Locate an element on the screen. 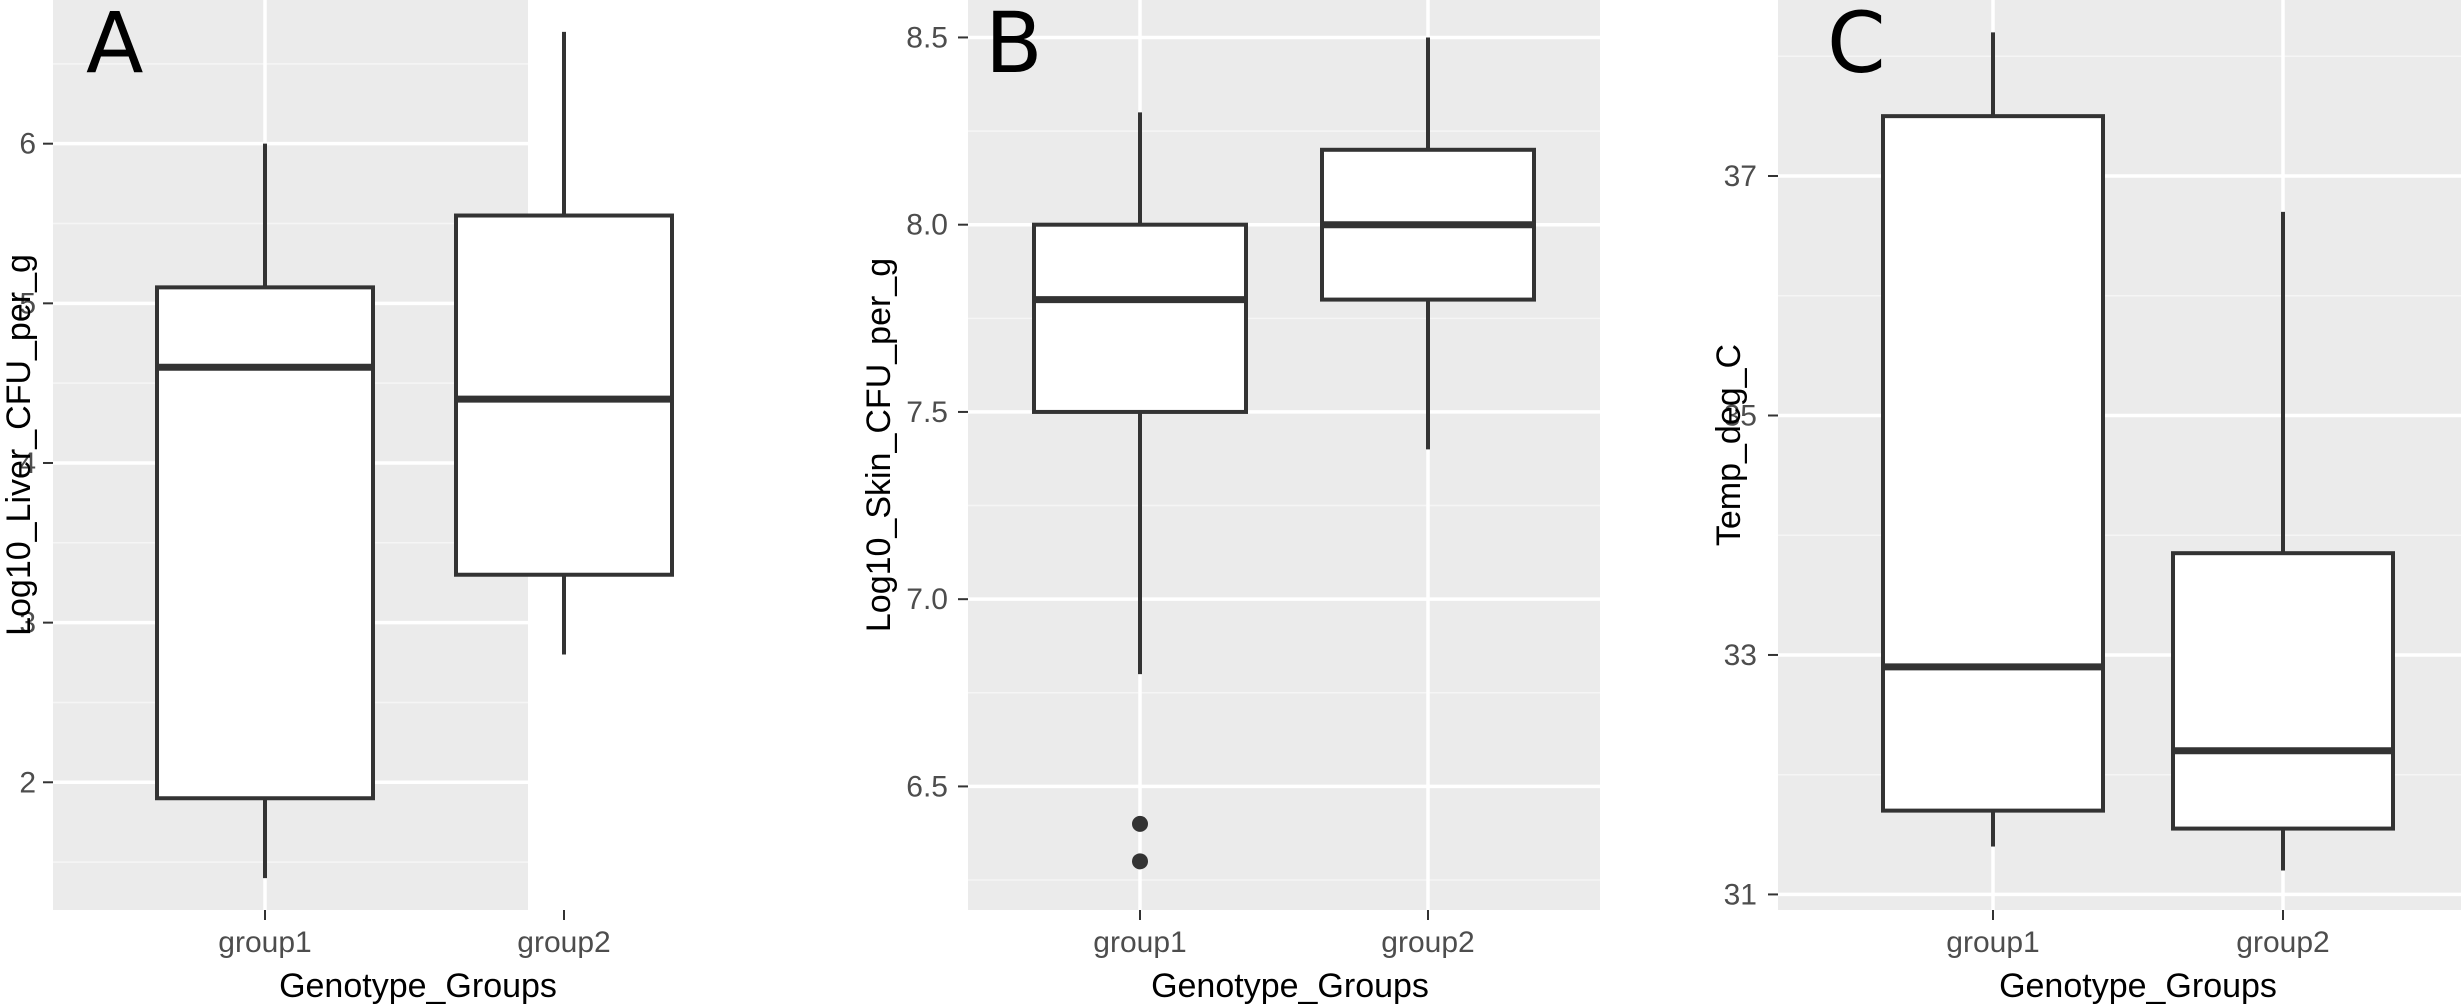 The width and height of the screenshot is (2461, 1004). y-tick-label: 6 is located at coordinates (27, 144).